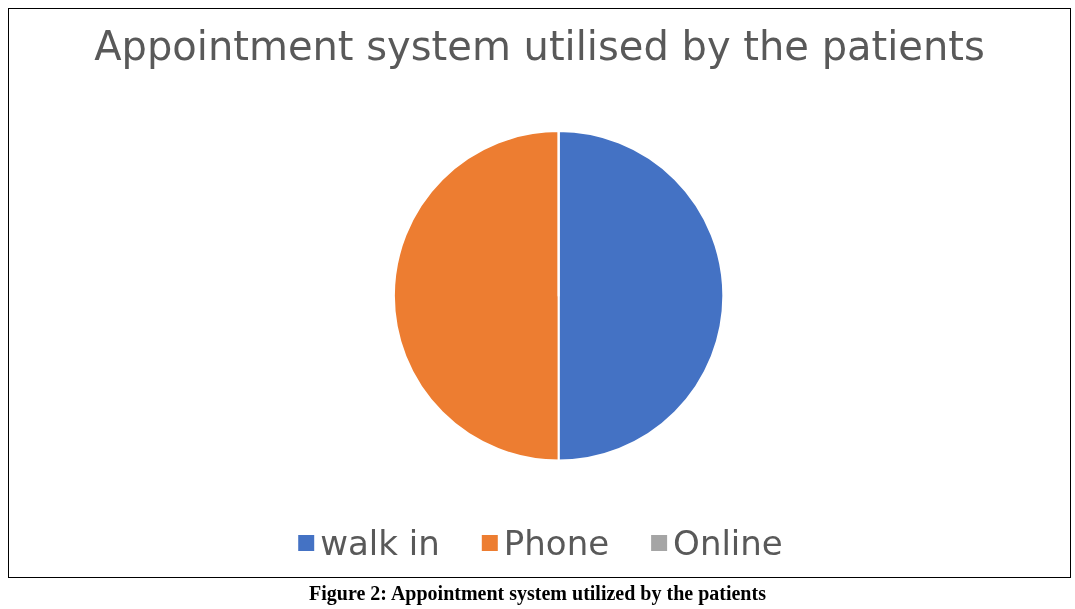 The width and height of the screenshot is (1075, 609). I want to click on legend-label: walk in, so click(380, 543).